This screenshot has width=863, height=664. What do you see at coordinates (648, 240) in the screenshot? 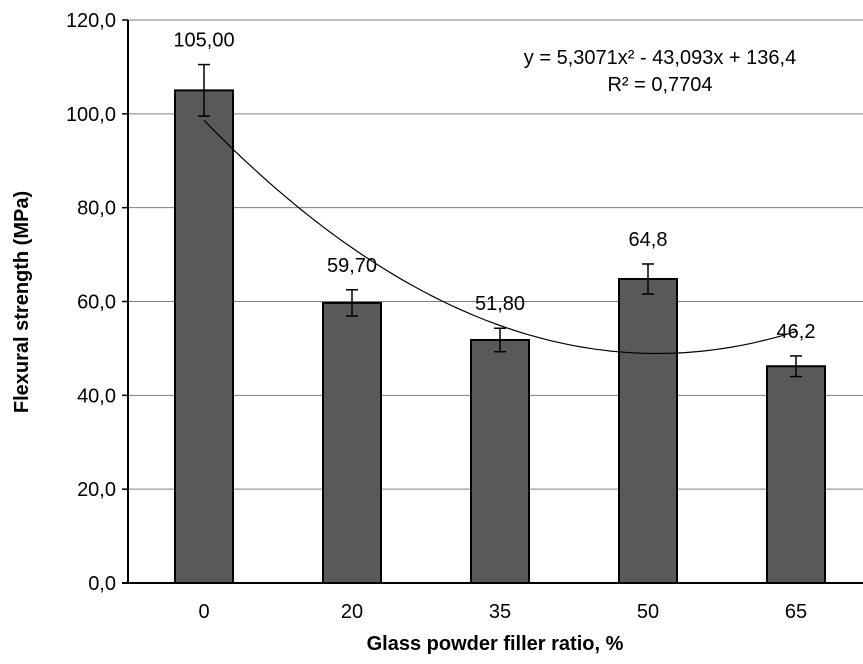
I see `data-label-50: 64,8` at bounding box center [648, 240].